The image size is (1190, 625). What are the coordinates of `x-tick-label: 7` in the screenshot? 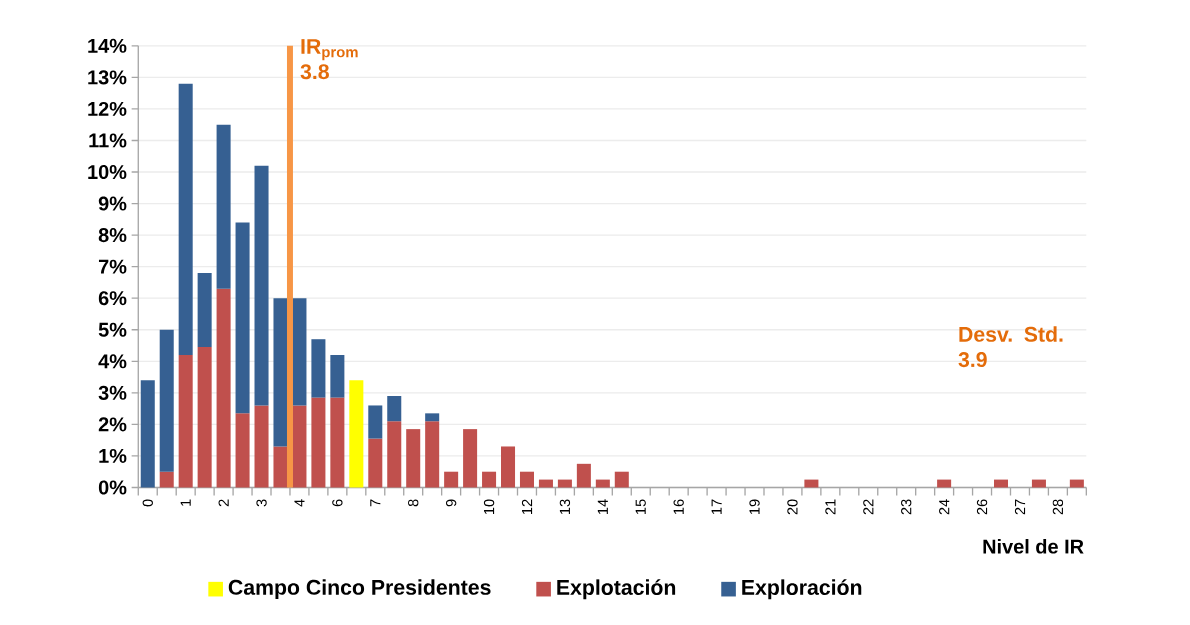 It's located at (375, 503).